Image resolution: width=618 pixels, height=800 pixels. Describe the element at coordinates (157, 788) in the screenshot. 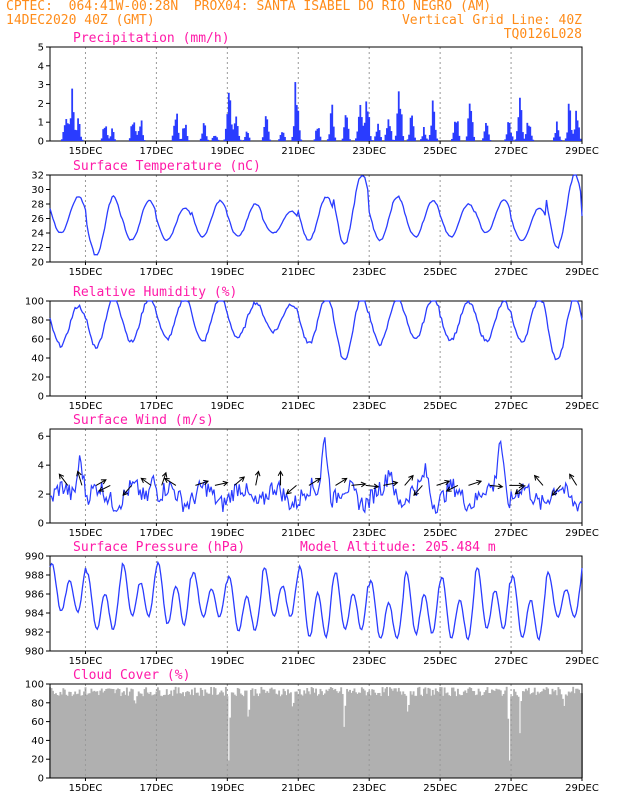

I see `x-tick-label: 17DEC` at that location.